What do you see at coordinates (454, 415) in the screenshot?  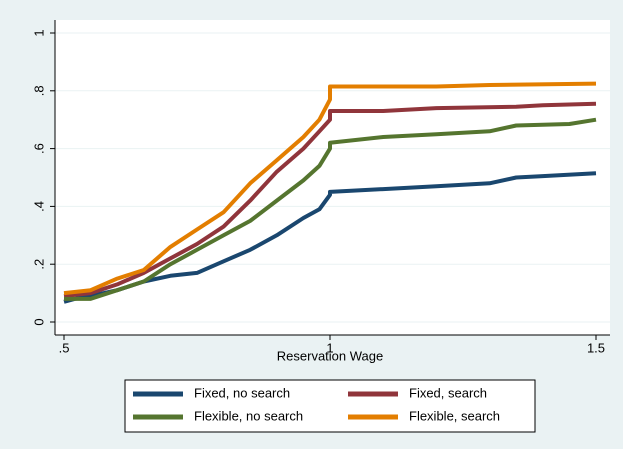 I see `legend-label: Flexible, search` at bounding box center [454, 415].